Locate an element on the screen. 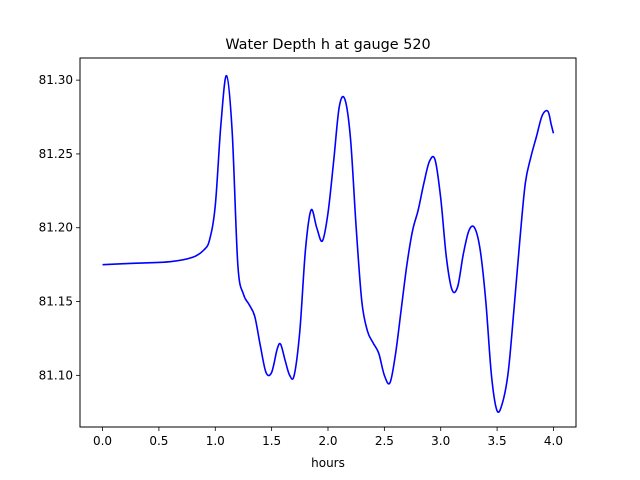  y-axis: 81.10 81.15 81.20 81.25 81.30 is located at coordinates (59, 227).